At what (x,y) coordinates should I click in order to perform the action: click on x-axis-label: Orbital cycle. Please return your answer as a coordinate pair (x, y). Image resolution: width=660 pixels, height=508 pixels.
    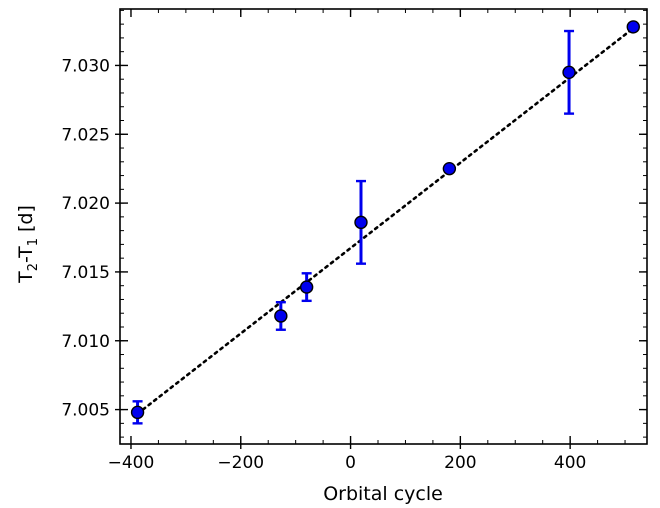
    Looking at the image, I should click on (383, 494).